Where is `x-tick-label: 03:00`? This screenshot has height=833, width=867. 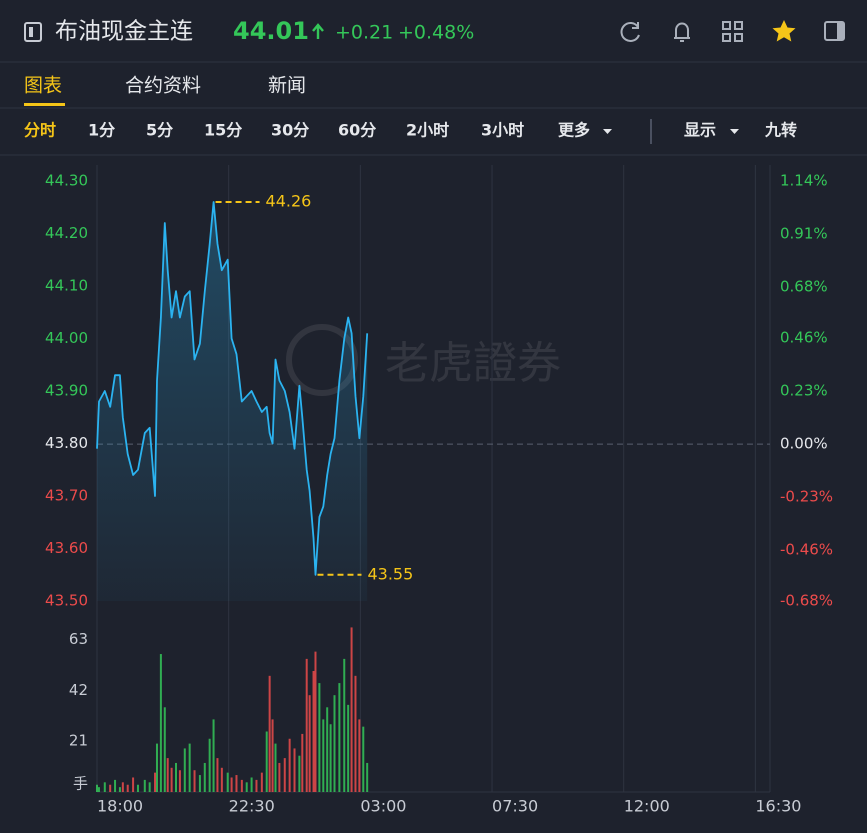 x-tick-label: 03:00 is located at coordinates (383, 806).